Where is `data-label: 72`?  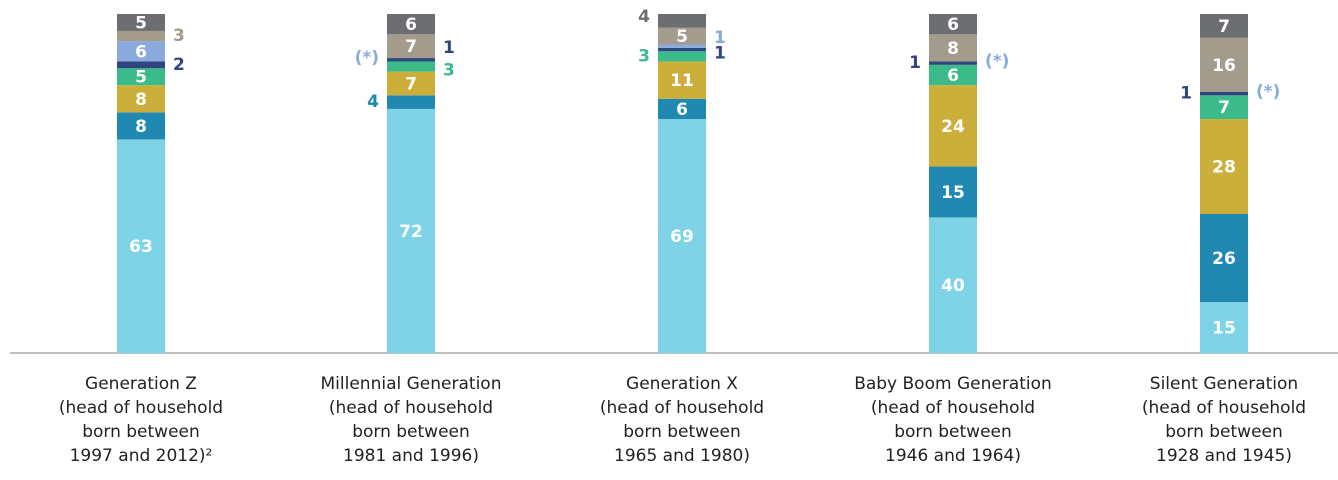
data-label: 72 is located at coordinates (411, 232).